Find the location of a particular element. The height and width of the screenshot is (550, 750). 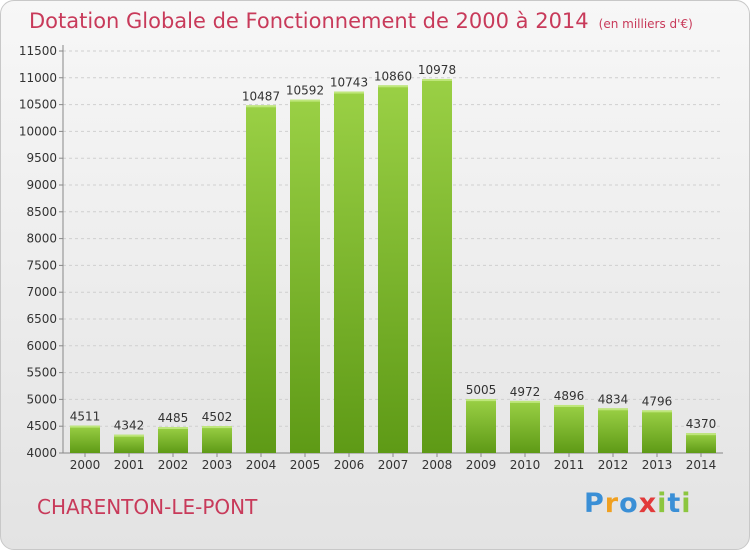

y-tick-label: 11500 is located at coordinates (38, 51).